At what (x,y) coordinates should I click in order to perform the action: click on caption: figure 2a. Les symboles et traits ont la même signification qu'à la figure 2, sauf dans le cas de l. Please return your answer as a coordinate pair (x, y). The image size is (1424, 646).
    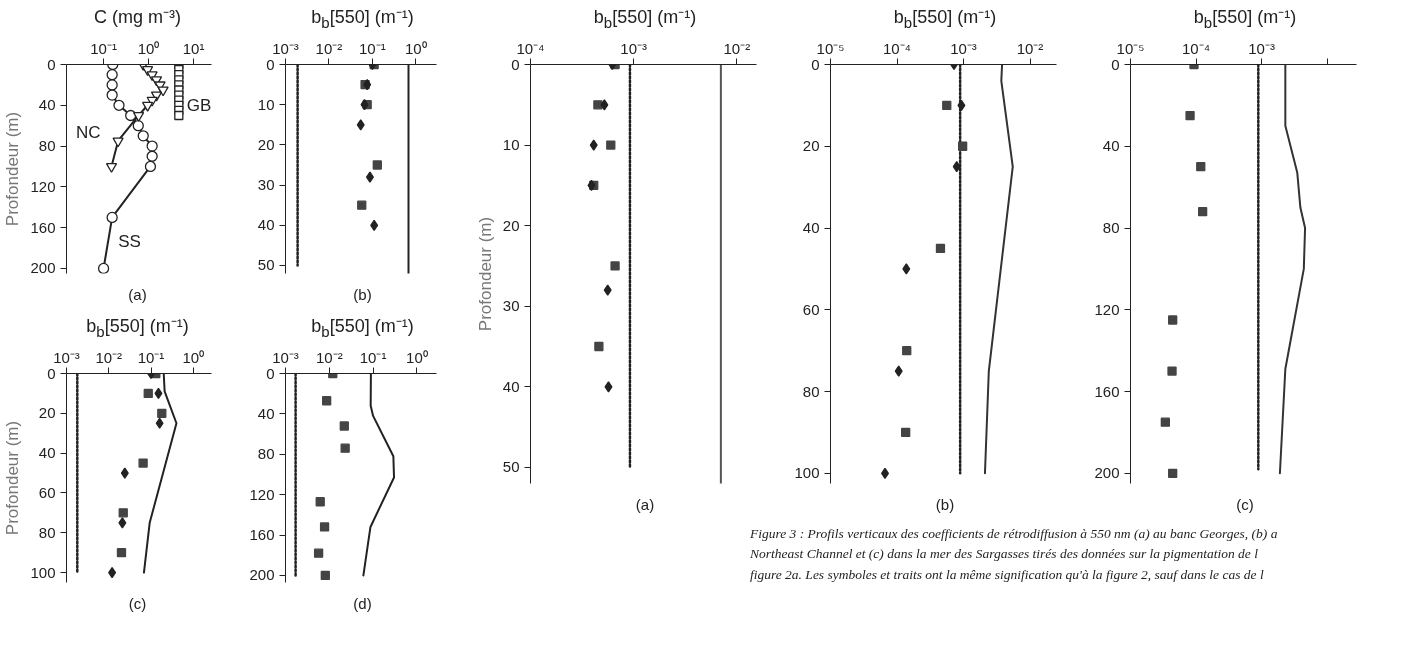
    Looking at the image, I should click on (1007, 574).